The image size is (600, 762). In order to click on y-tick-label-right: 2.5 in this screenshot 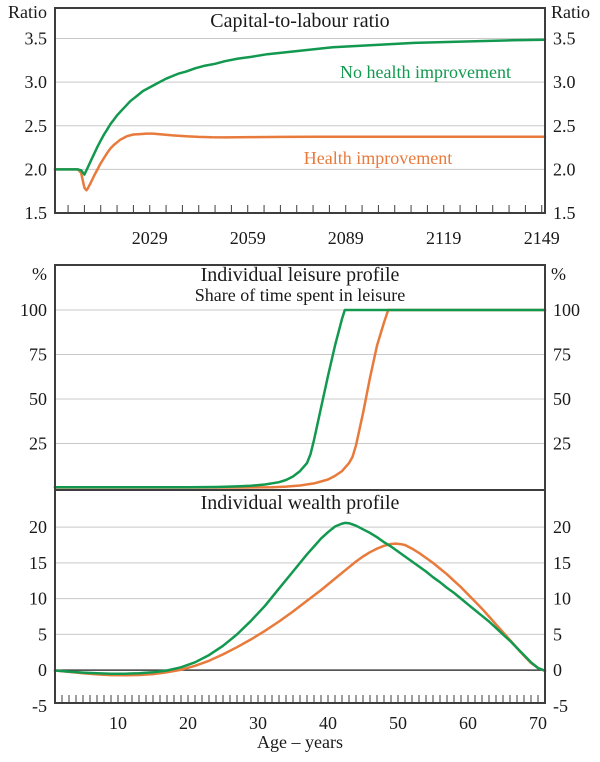, I will do `click(564, 126)`.